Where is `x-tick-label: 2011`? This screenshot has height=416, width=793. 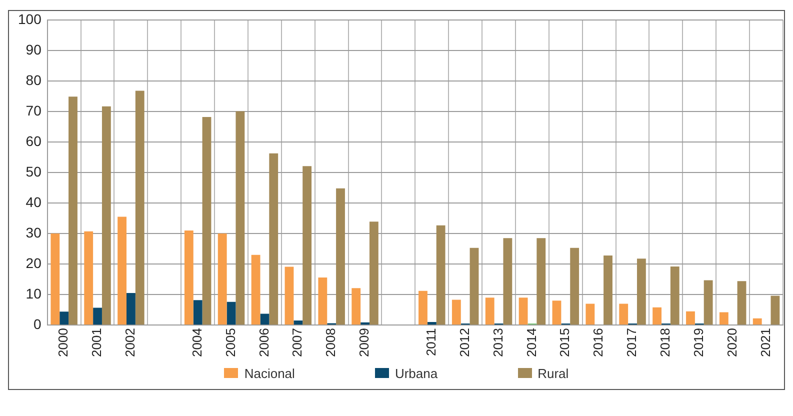 x-tick-label: 2011 is located at coordinates (430, 342).